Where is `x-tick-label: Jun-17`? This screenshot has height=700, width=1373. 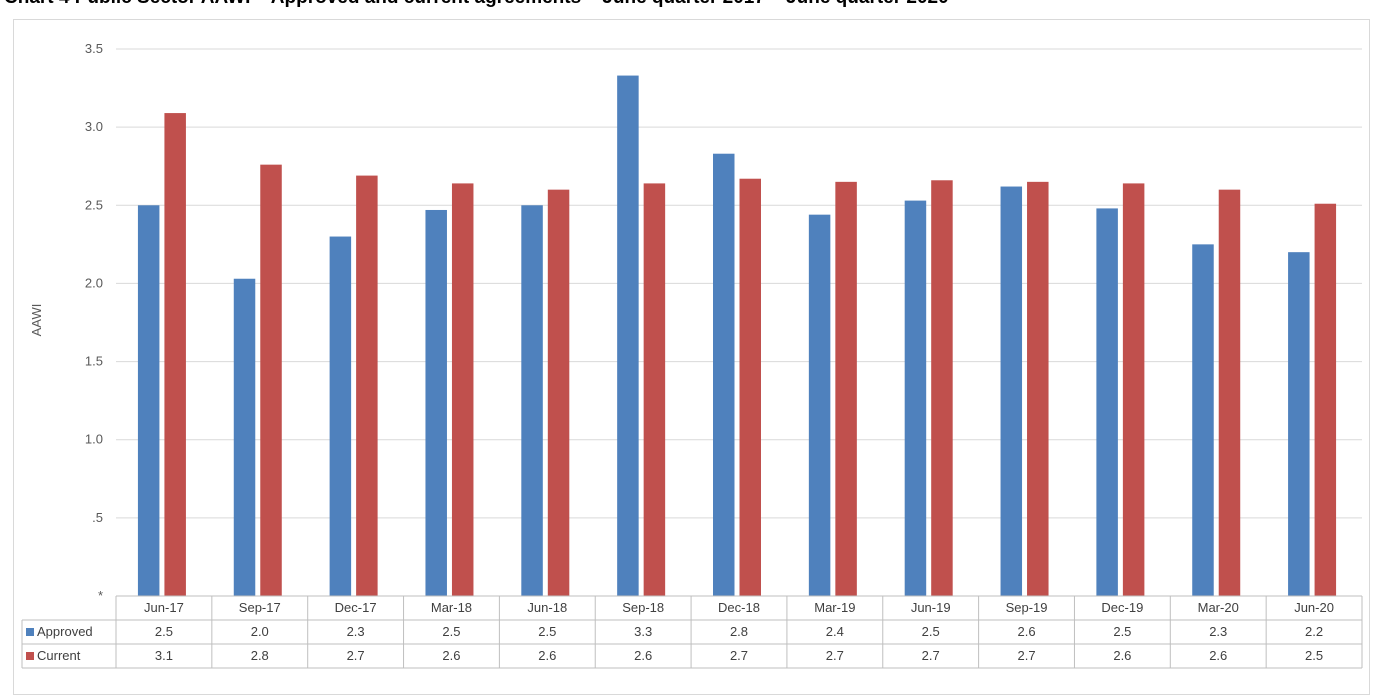
x-tick-label: Jun-17 is located at coordinates (164, 607).